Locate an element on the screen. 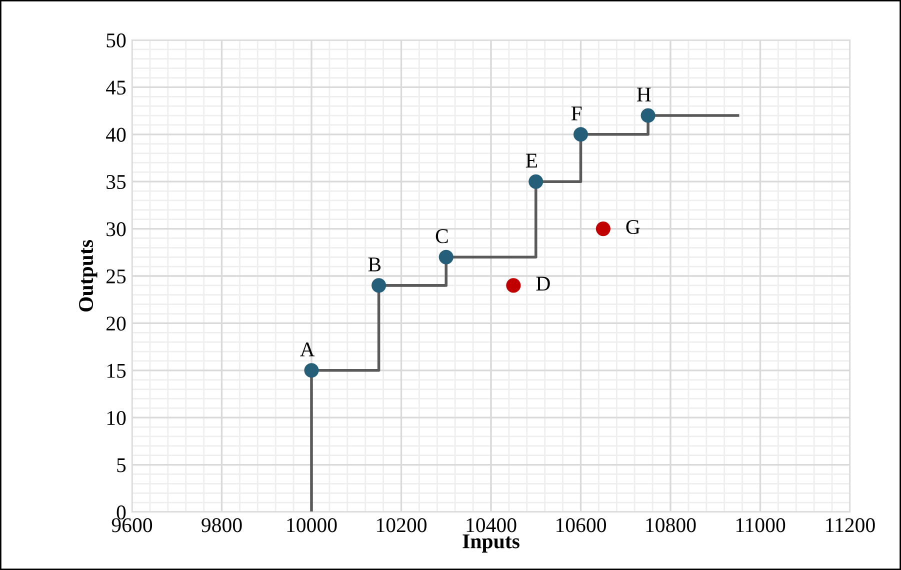  y-tick-label: 30 is located at coordinates (116, 229).